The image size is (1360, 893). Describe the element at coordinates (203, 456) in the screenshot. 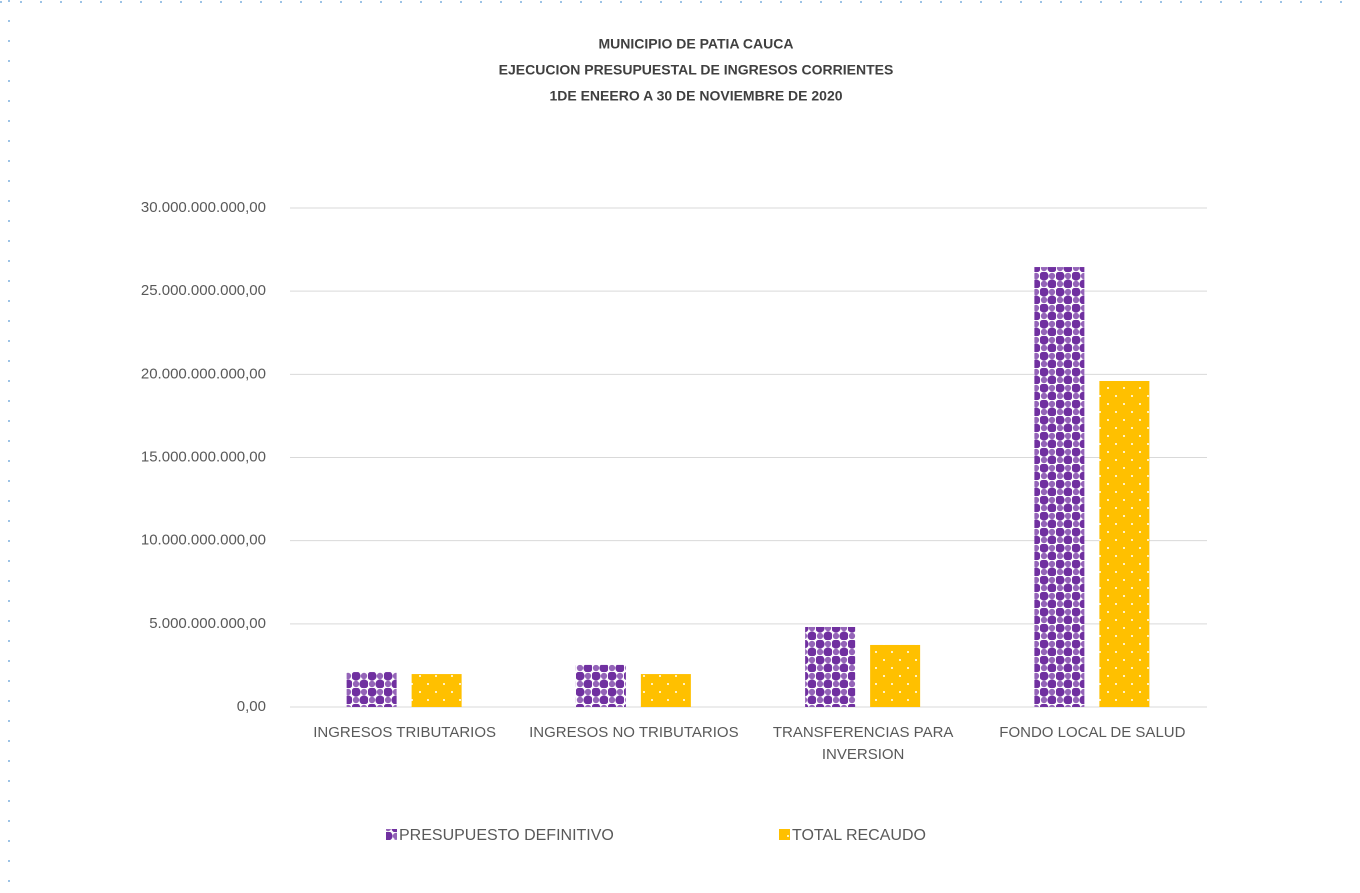

I see `y-tick-label: 15.000.000.000,00` at that location.